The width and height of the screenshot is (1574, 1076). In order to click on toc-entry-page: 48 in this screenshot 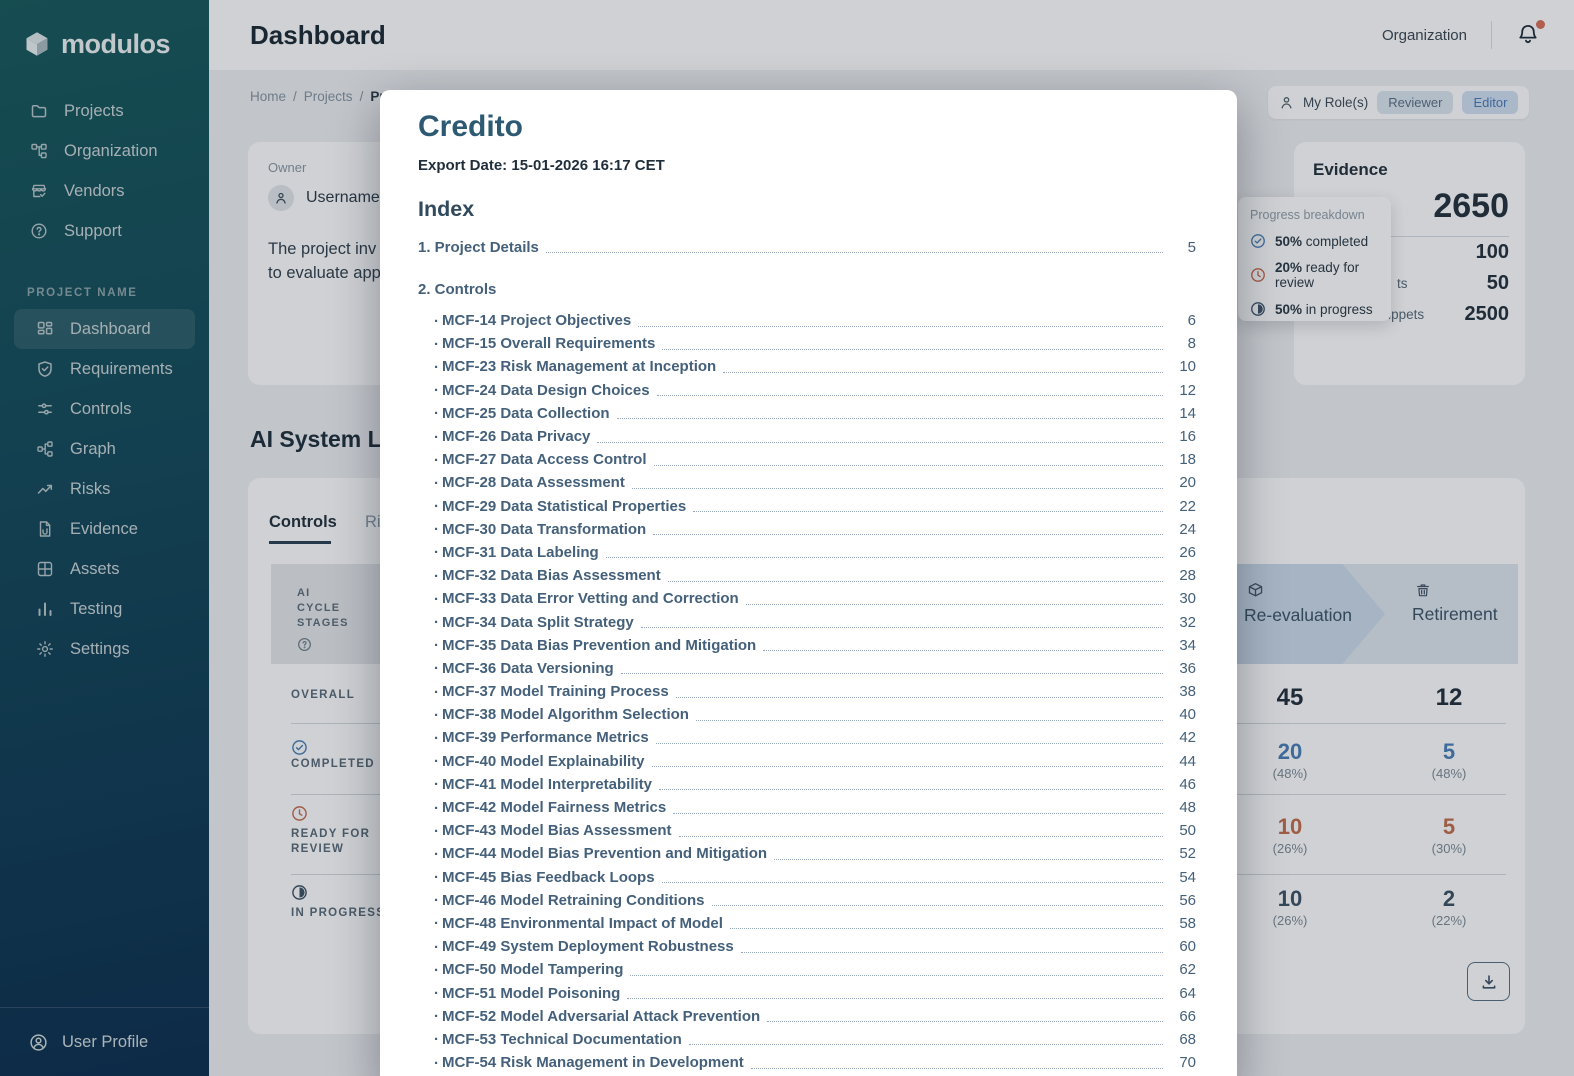, I will do `click(1187, 807)`.